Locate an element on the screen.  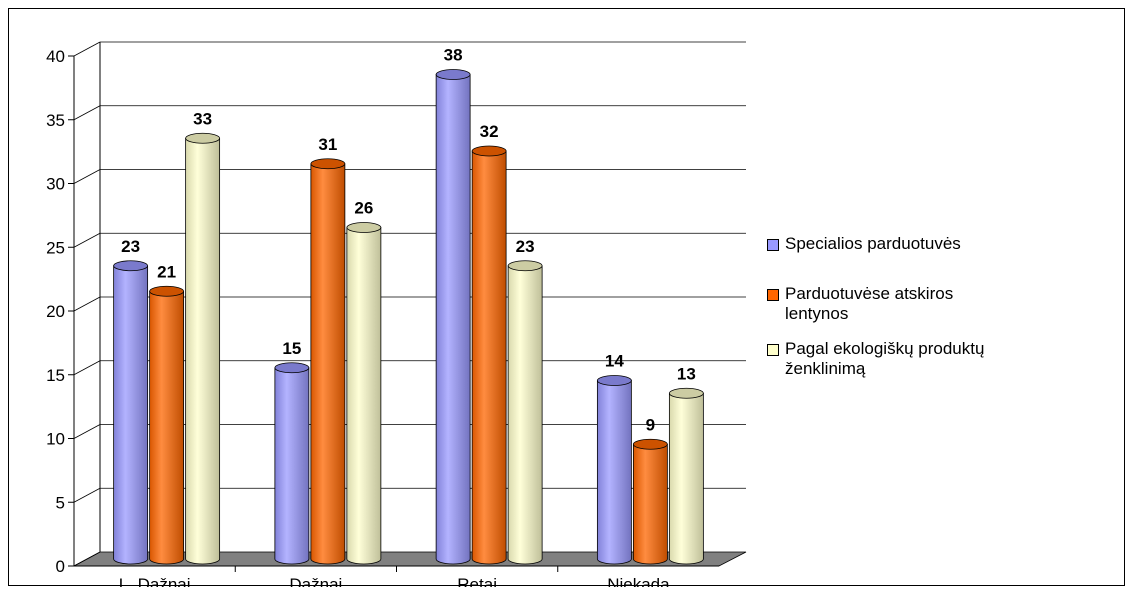
legend-swatch-specialios is located at coordinates (773, 245).